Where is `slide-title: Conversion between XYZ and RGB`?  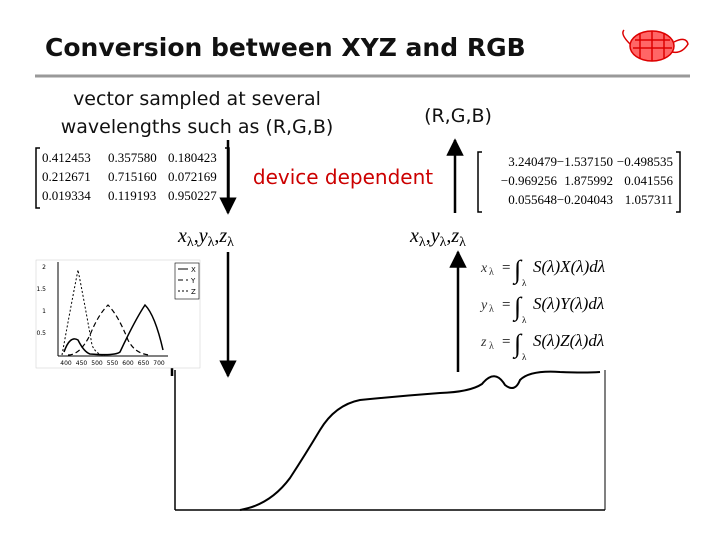 slide-title: Conversion between XYZ and RGB is located at coordinates (285, 47).